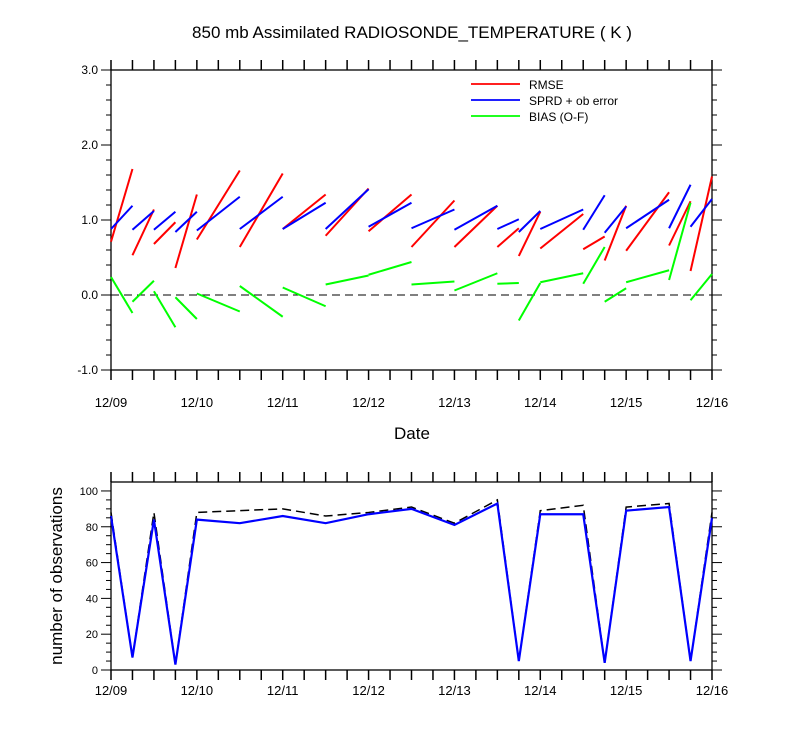 This screenshot has height=755, width=800. What do you see at coordinates (368, 690) in the screenshot?
I see `bottom-x-tick-label: 12/12` at bounding box center [368, 690].